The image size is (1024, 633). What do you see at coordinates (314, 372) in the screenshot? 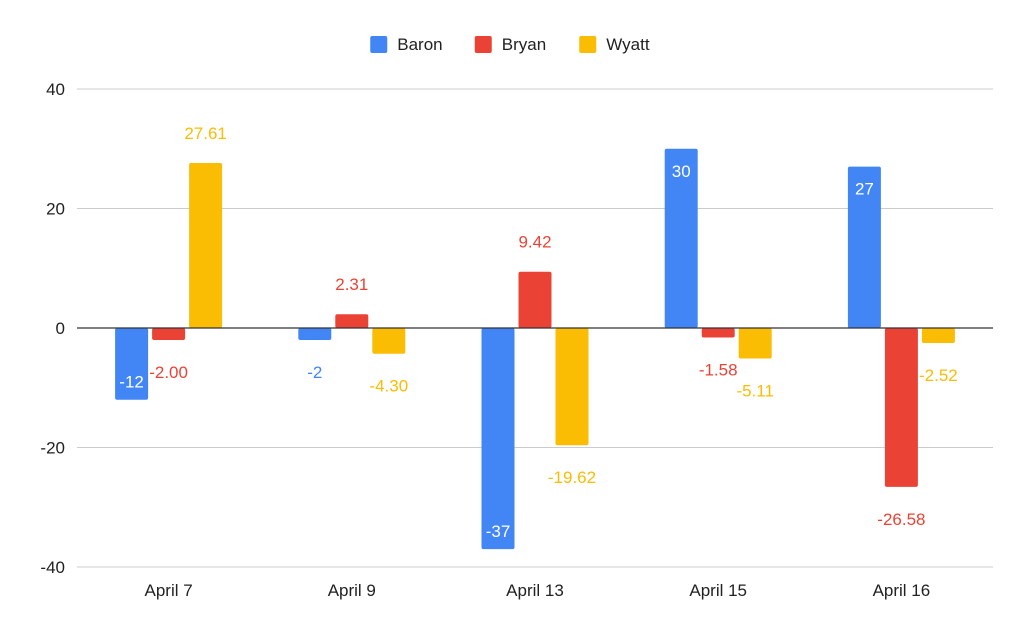
I see `data-label-baron: -2` at bounding box center [314, 372].